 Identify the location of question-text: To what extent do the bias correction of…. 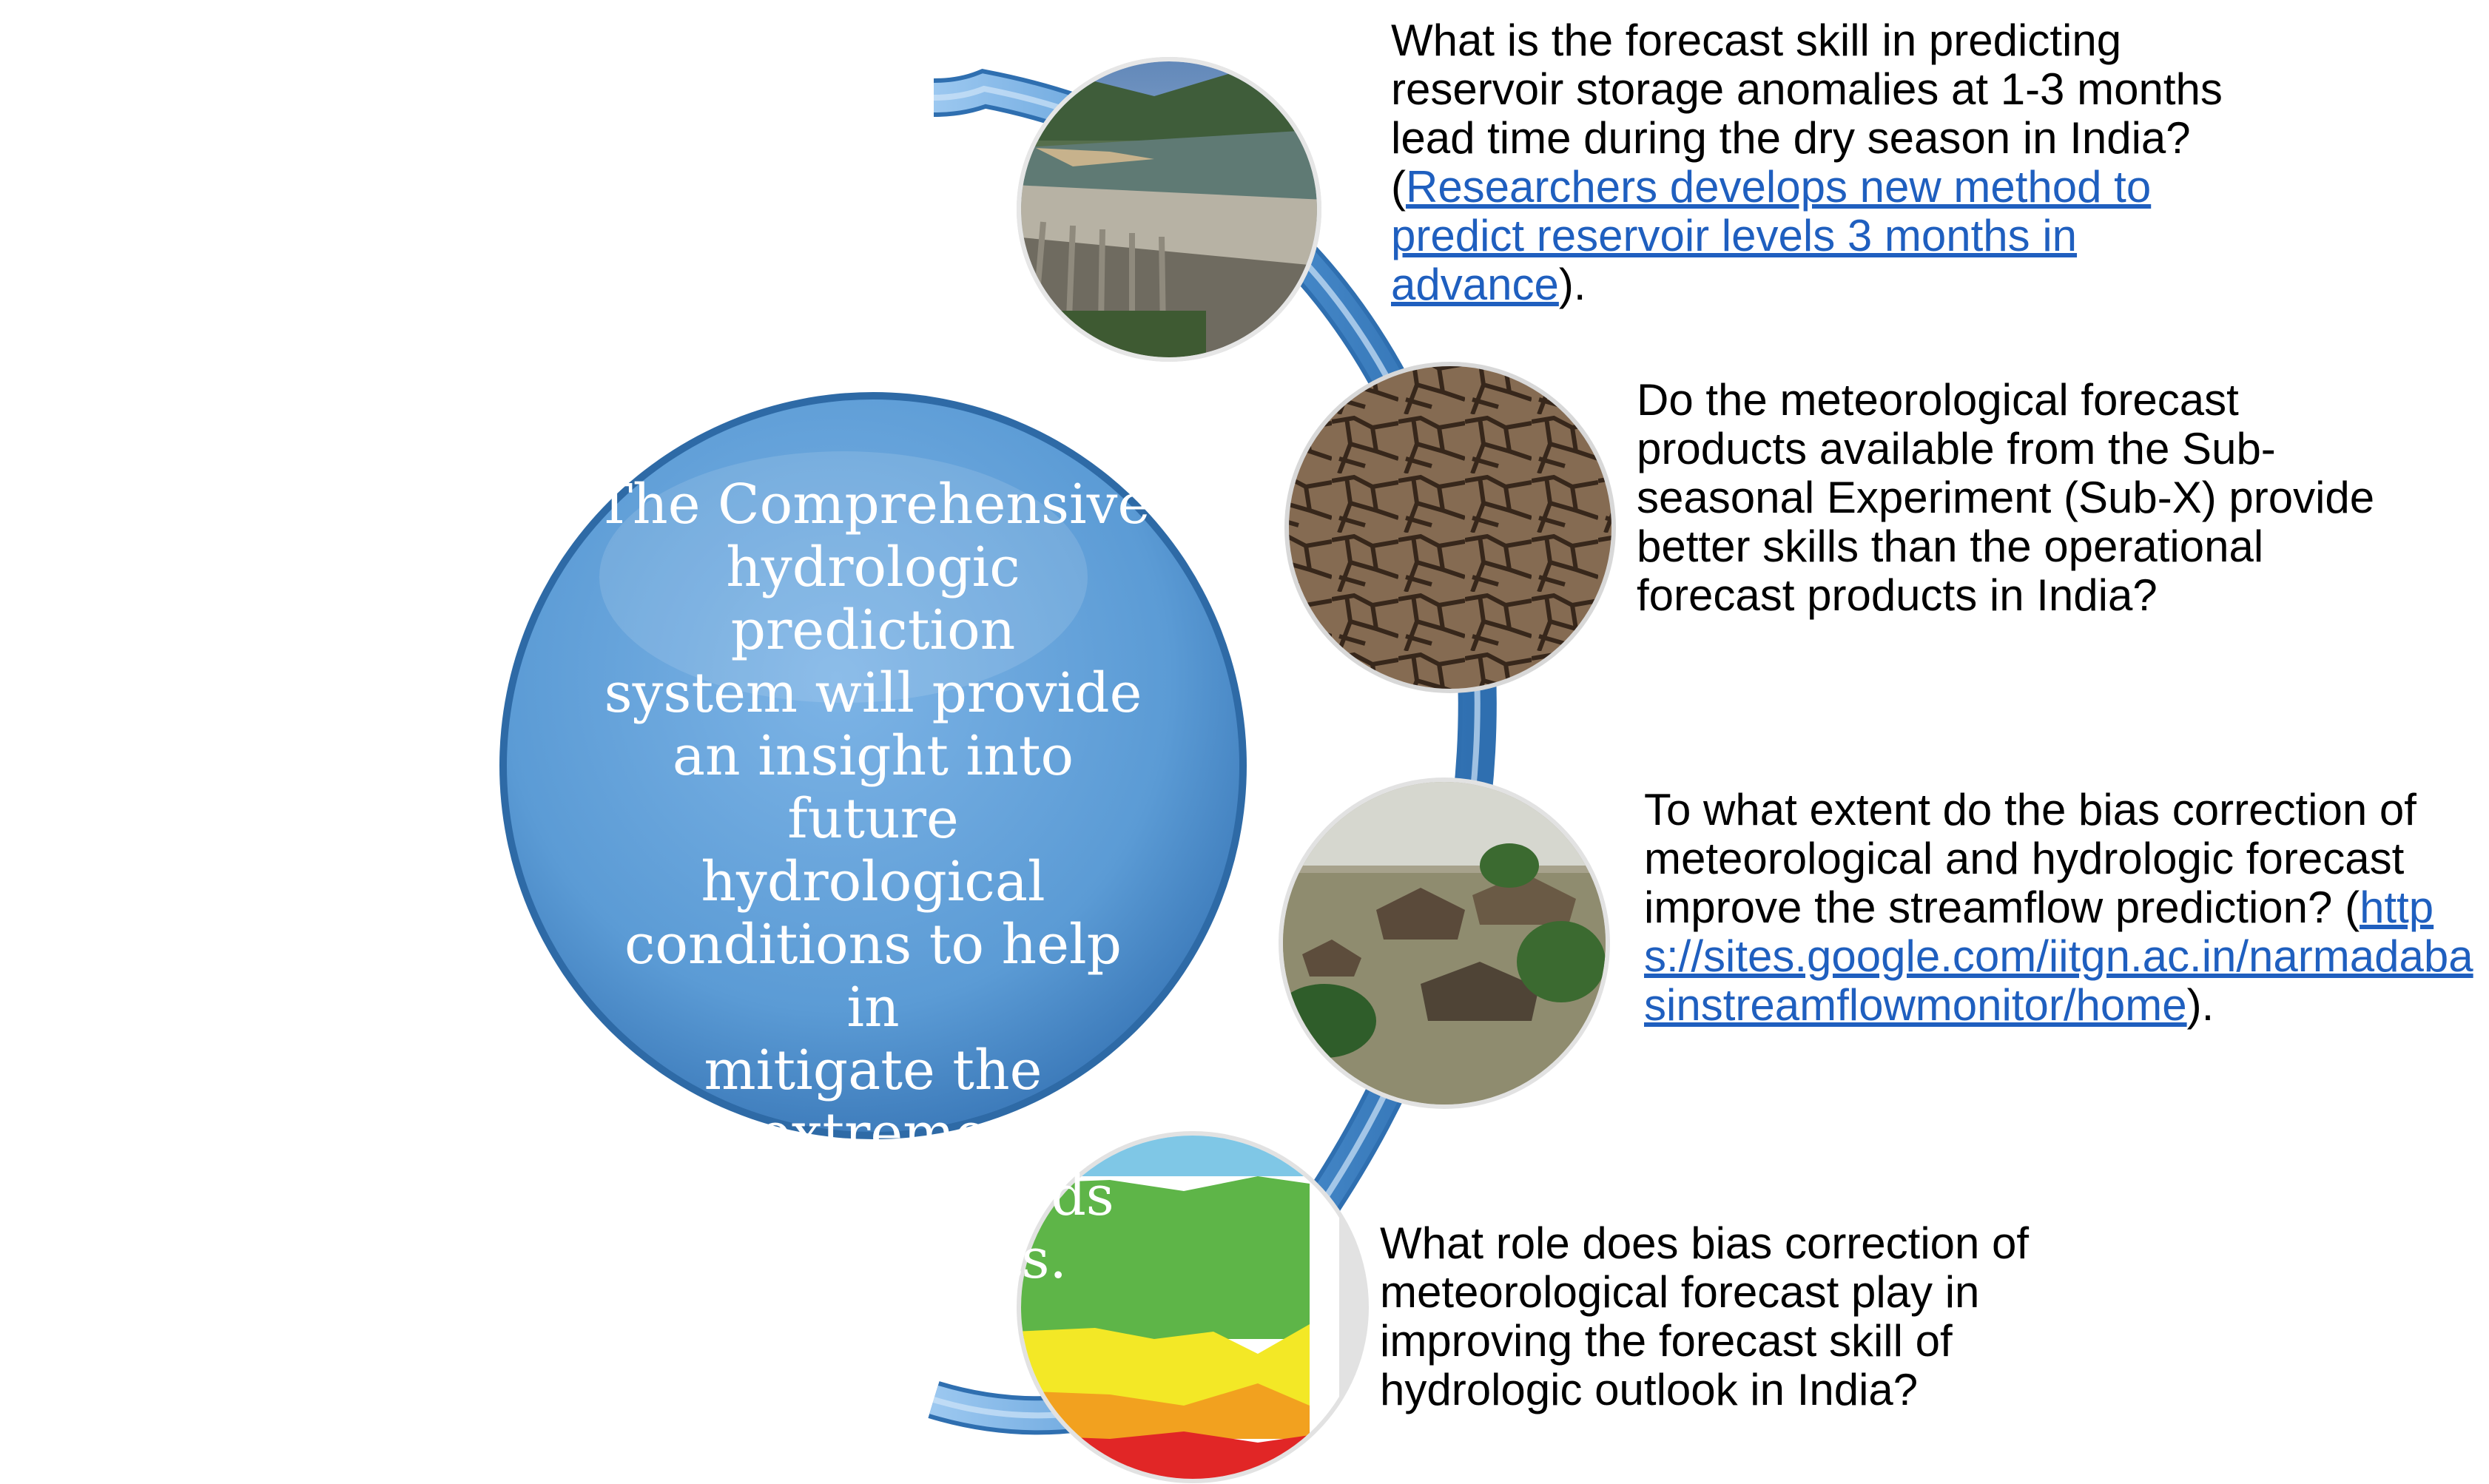
(2030, 858).